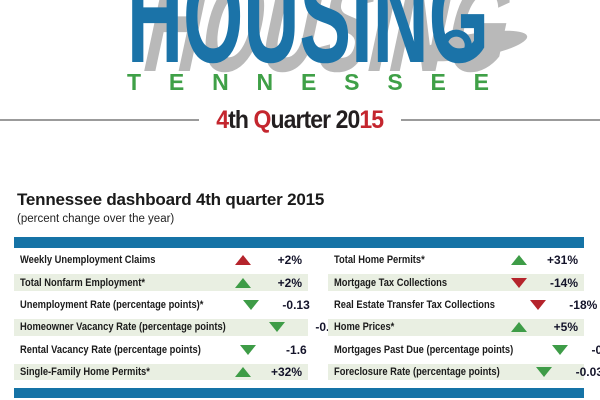  I want to click on metric-label: Mortgage Tax Collections, so click(391, 282).